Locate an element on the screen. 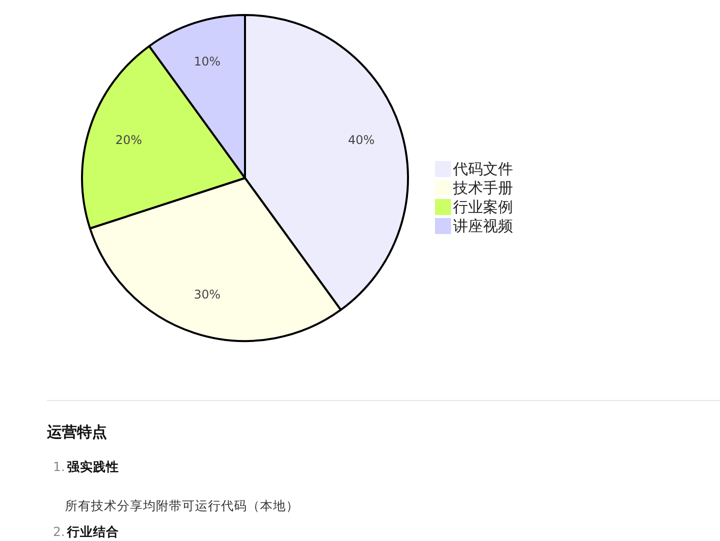  text: 1. 强实践性 is located at coordinates (86, 466).